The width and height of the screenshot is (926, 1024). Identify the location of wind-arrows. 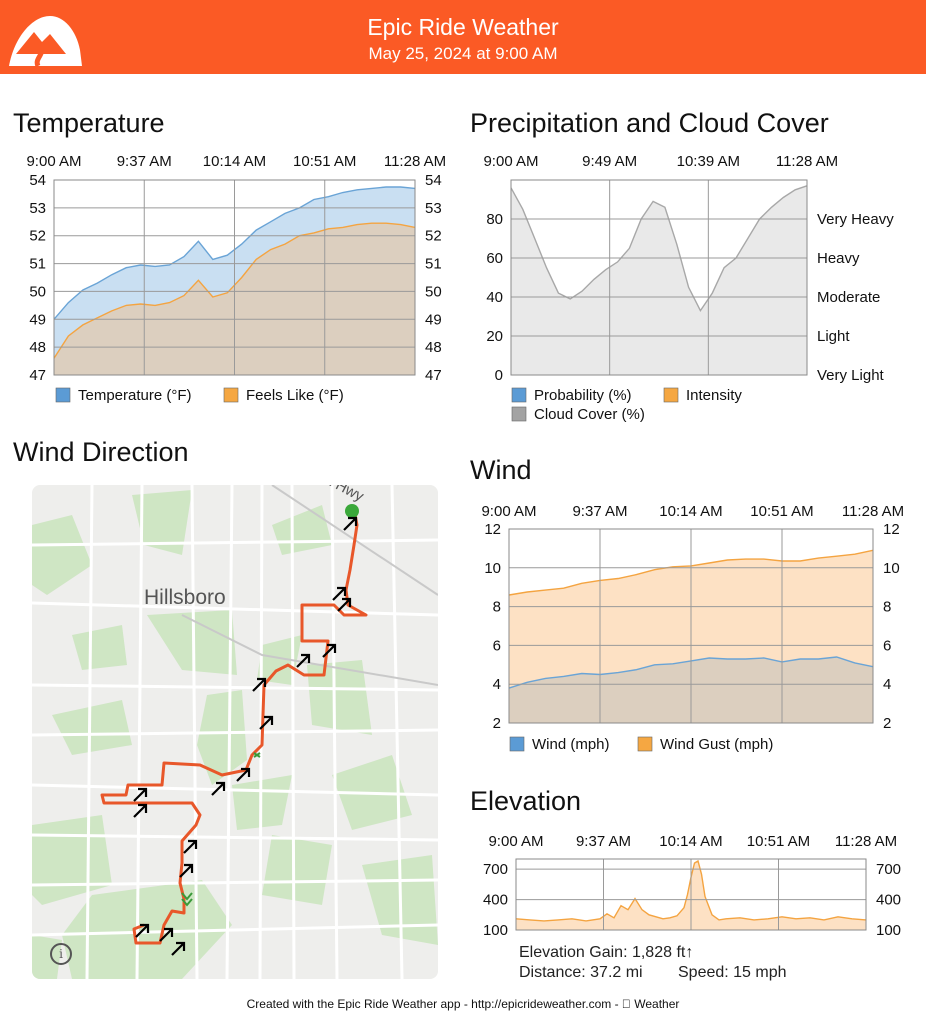
(245, 736).